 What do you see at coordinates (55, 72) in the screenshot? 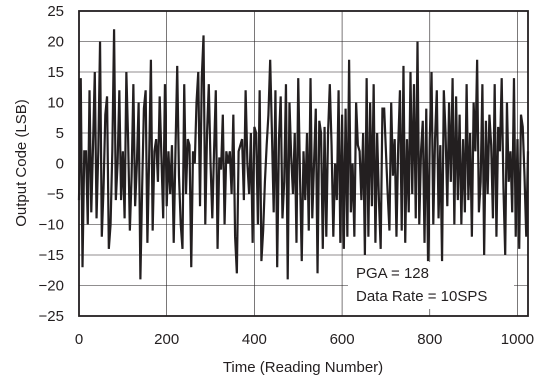
I see `y-tick-label: 15` at bounding box center [55, 72].